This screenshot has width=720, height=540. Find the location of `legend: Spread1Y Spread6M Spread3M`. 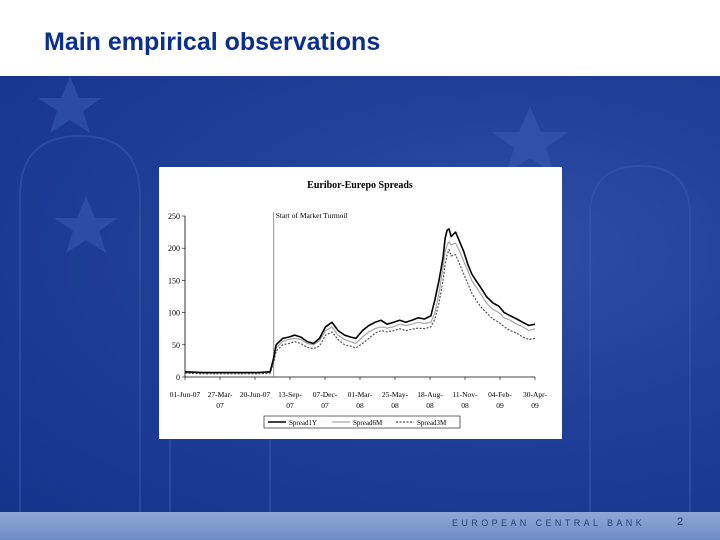

legend: Spread1Y Spread6M Spread3M is located at coordinates (362, 422).